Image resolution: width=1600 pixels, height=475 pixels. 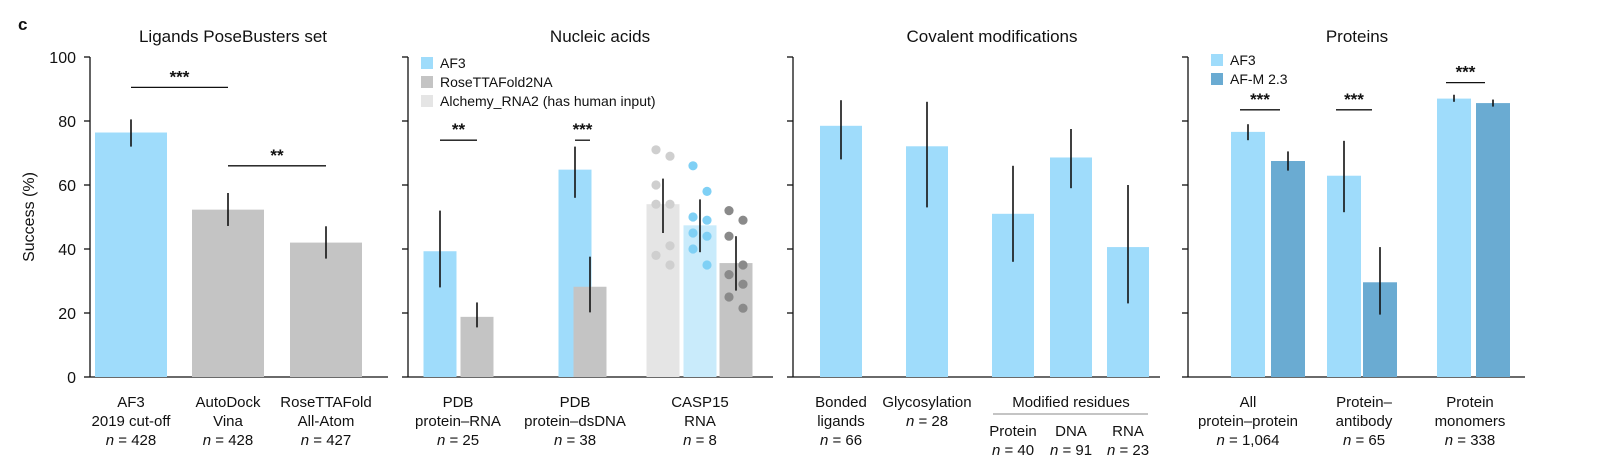 I want to click on covalent-category-n: n = 28, so click(x=927, y=421).